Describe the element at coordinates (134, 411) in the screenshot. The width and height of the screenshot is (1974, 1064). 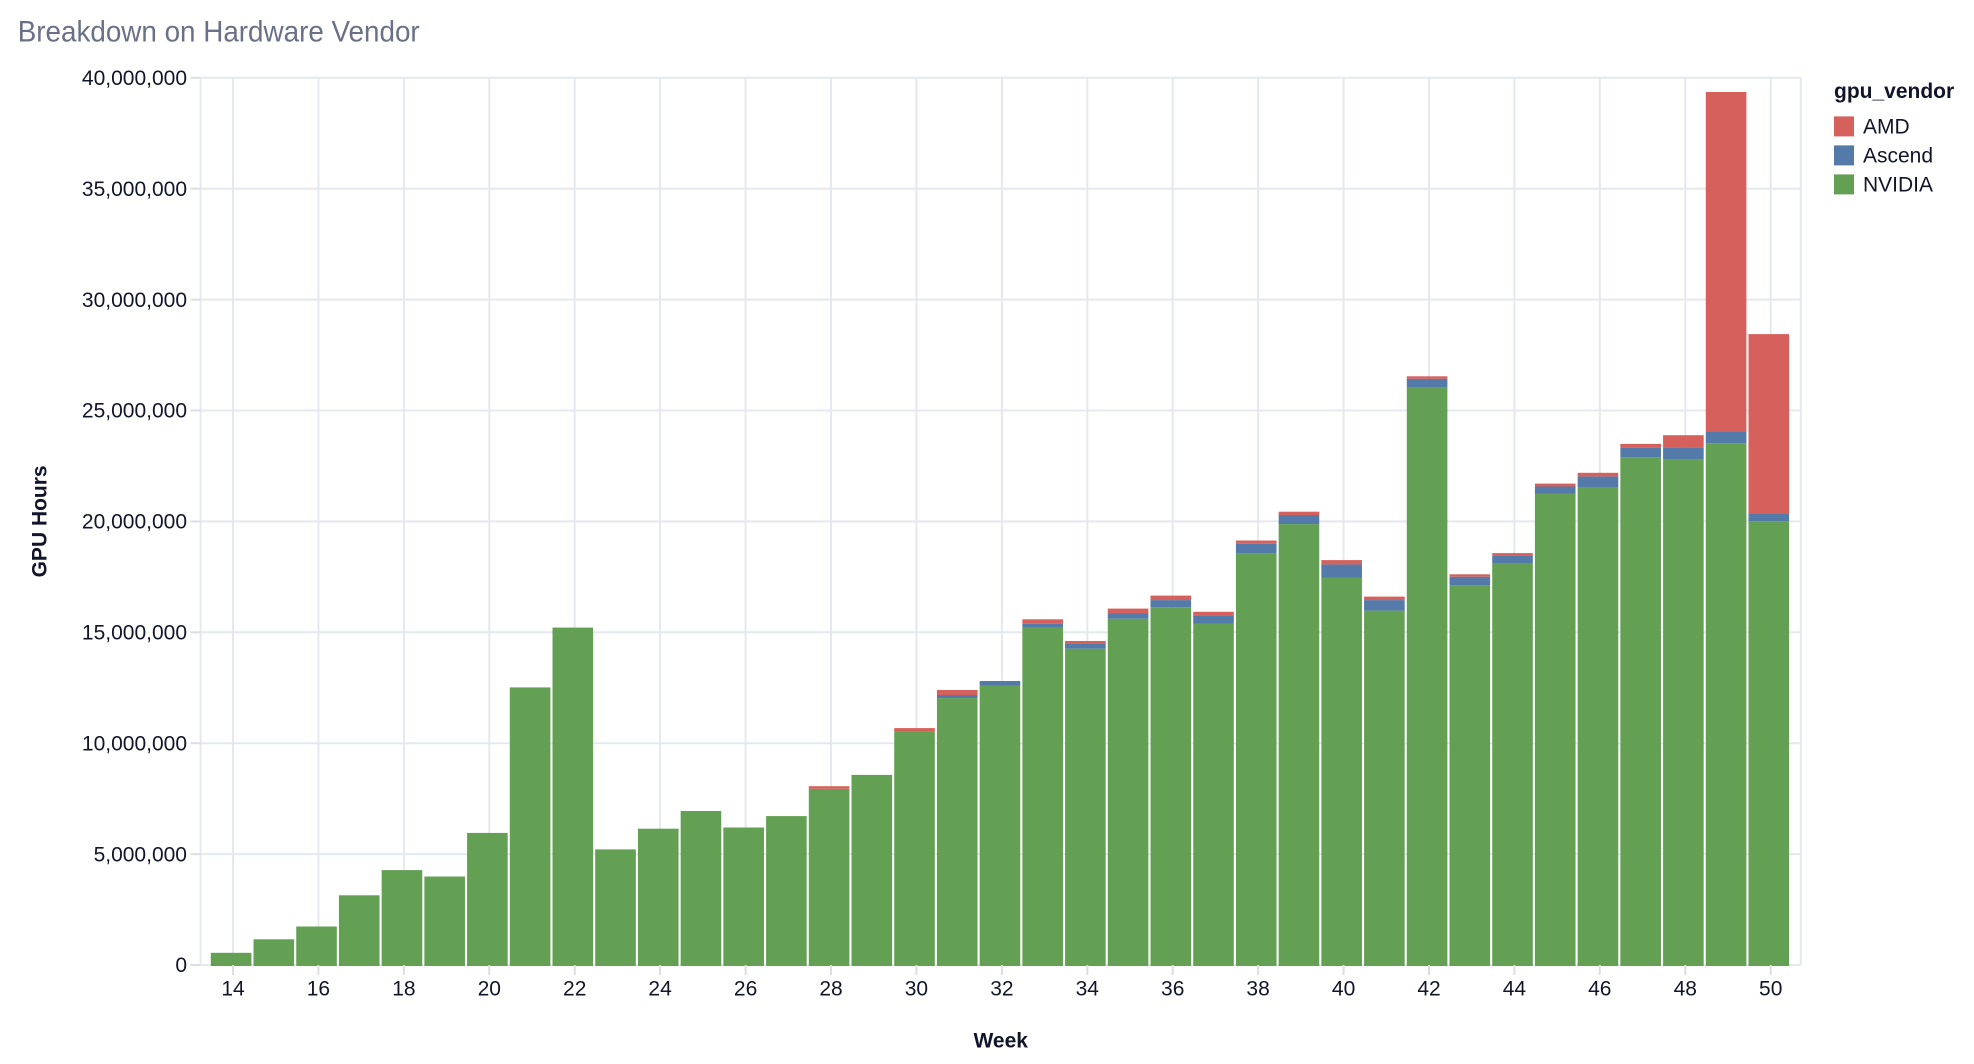
I see `svg-text: 25,000,000` at that location.